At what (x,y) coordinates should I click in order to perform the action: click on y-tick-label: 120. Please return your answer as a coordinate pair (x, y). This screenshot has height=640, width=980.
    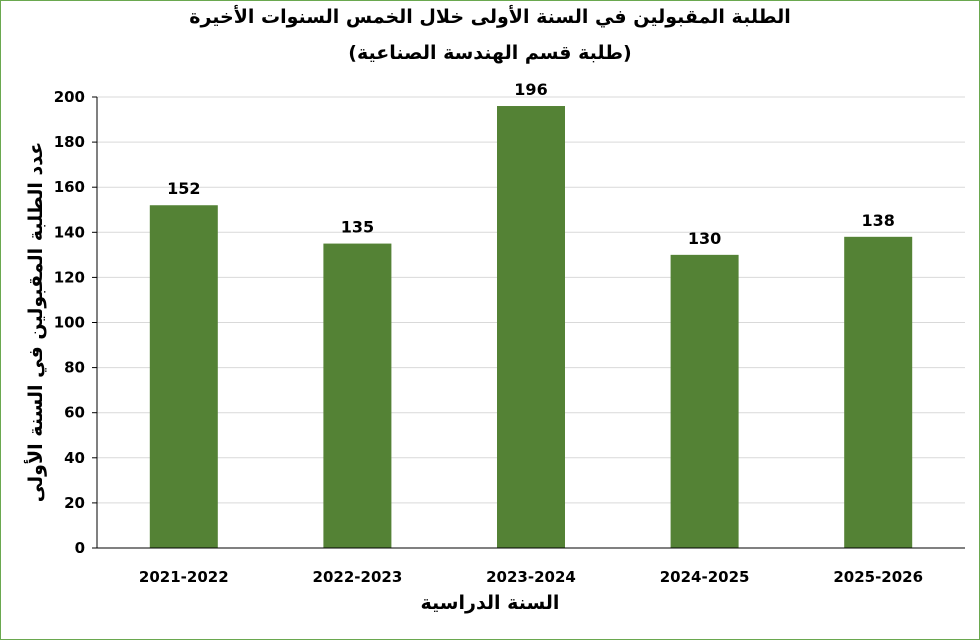
    Looking at the image, I should click on (69, 277).